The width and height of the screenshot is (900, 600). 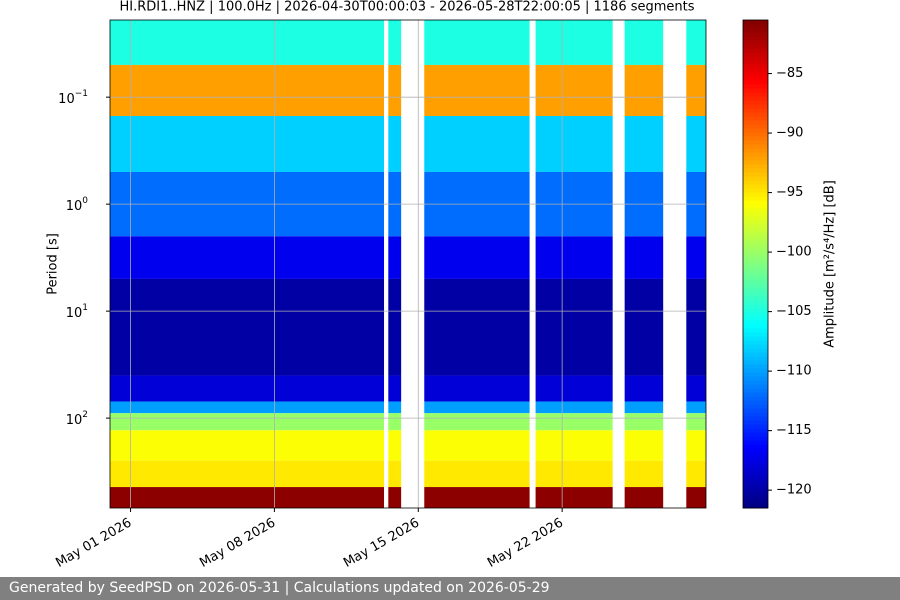 What do you see at coordinates (81, 94) in the screenshot?
I see `y-tick-exponent: −1` at bounding box center [81, 94].